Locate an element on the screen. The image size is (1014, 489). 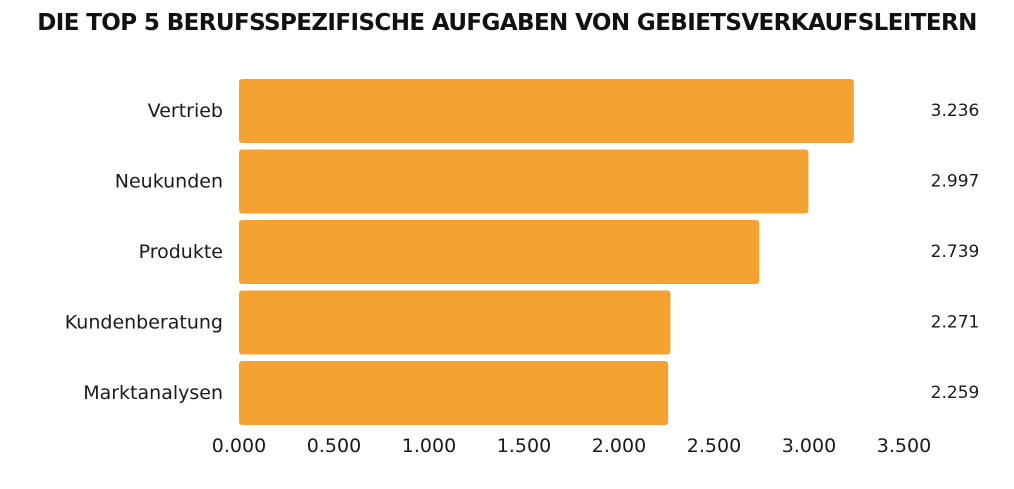
x-tick-label: 3.500 is located at coordinates (904, 446).